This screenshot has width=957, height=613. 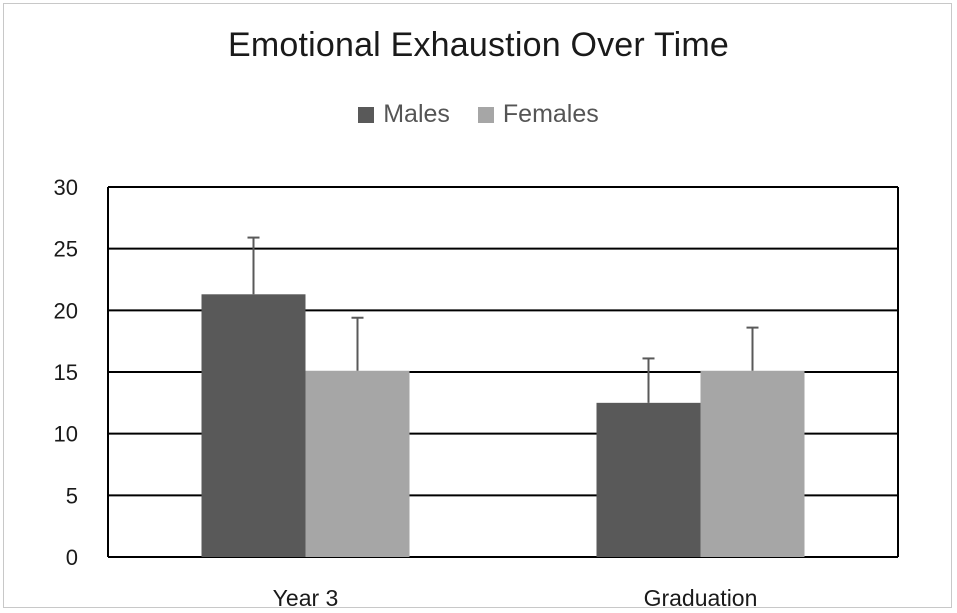 I want to click on legend-item-males: Males, so click(x=404, y=114).